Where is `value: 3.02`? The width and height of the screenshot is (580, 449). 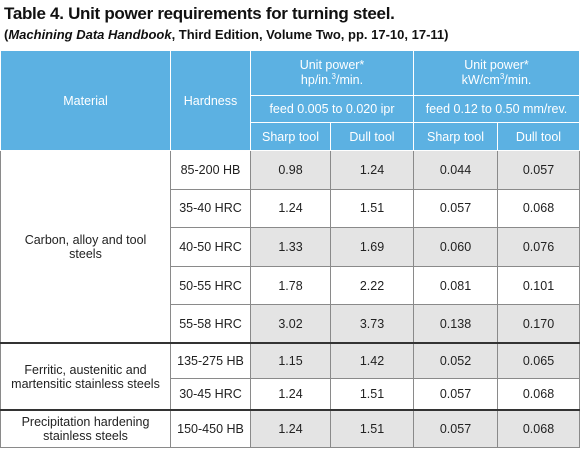 value: 3.02 is located at coordinates (290, 324).